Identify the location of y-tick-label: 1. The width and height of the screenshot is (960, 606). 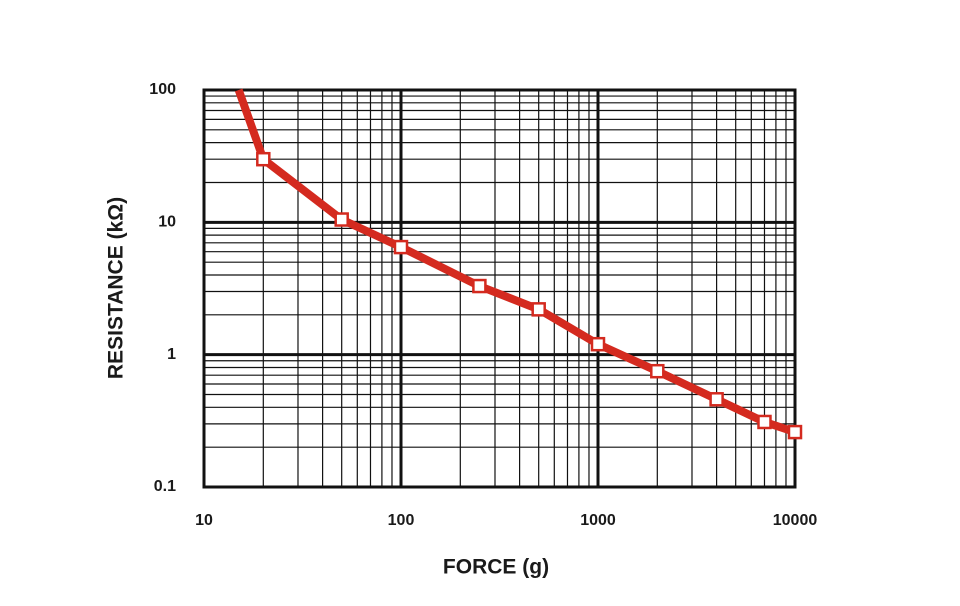
(171, 354).